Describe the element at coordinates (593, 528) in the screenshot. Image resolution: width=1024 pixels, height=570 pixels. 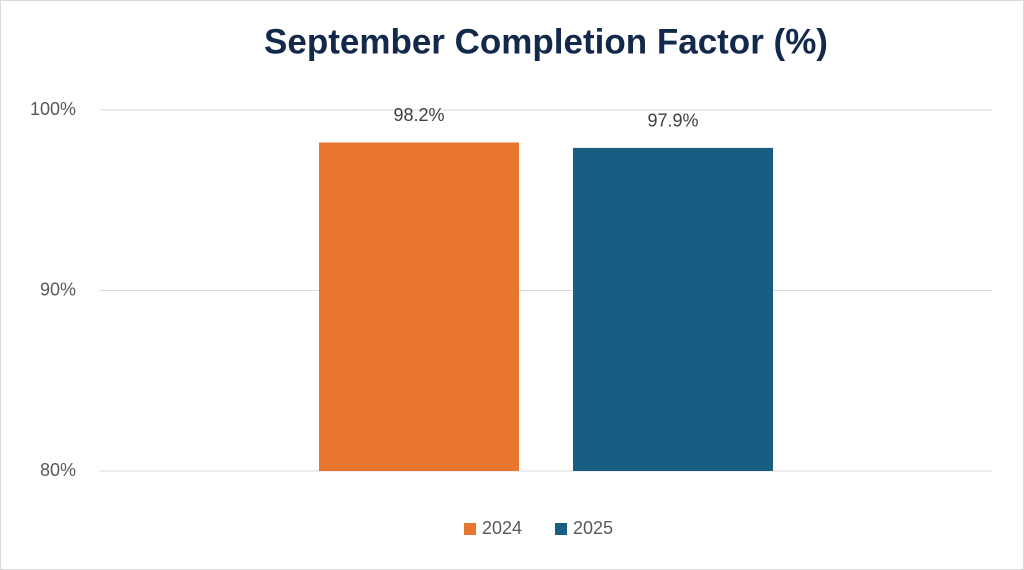
I see `legend-label: 2025` at that location.